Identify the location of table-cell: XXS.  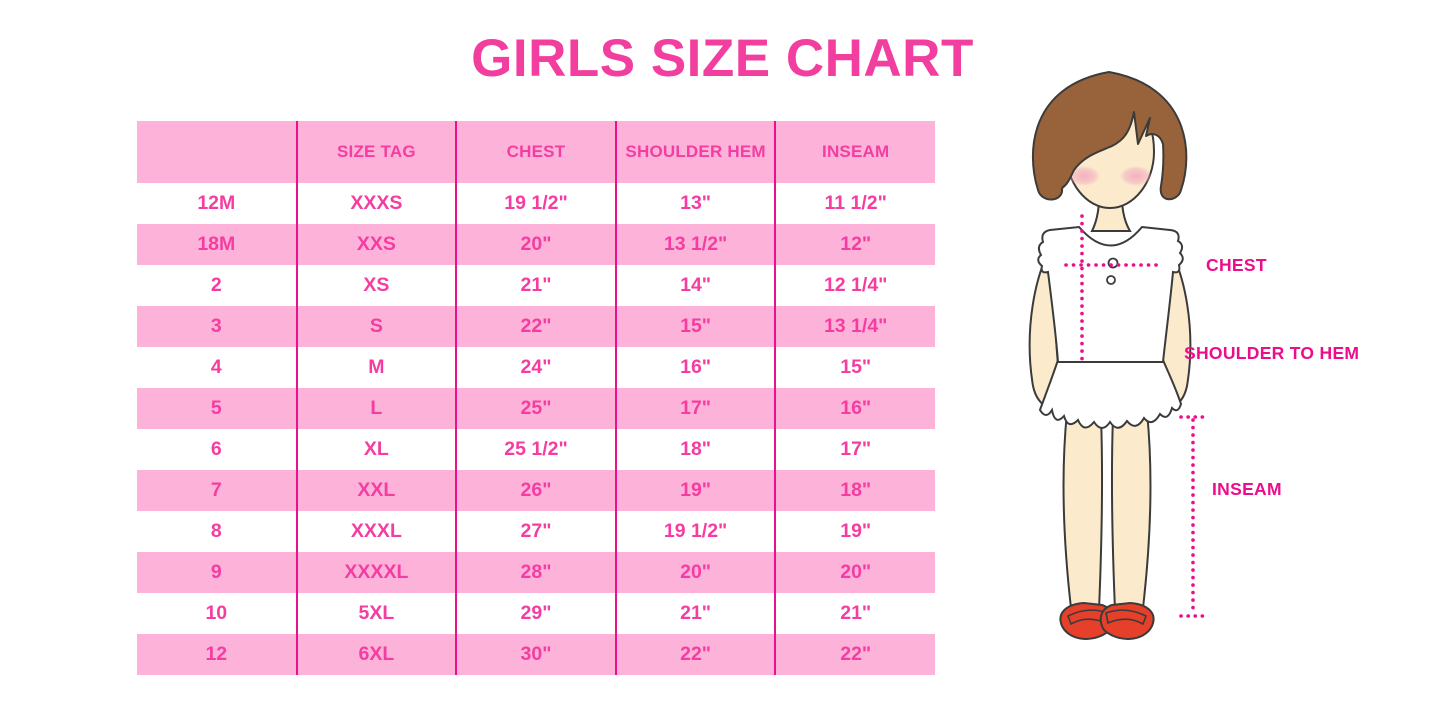
(376, 244).